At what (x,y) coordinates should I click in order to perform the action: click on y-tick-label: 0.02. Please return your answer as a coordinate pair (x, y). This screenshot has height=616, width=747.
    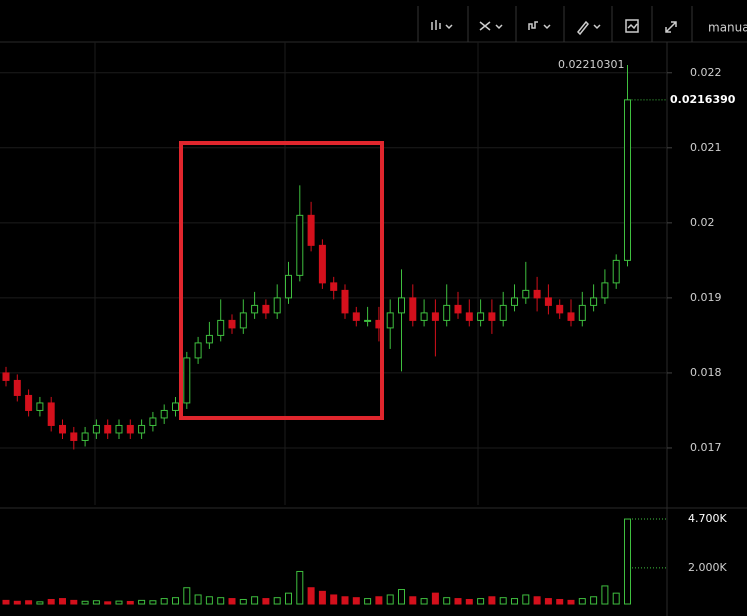
    Looking at the image, I should click on (702, 222).